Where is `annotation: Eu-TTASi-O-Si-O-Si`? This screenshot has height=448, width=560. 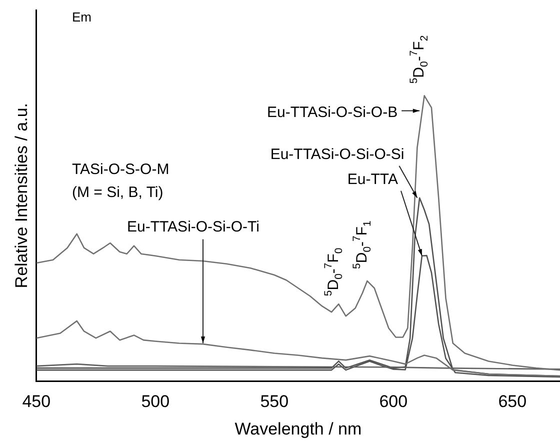
annotation: Eu-TTASi-O-Si-O-Si is located at coordinates (337, 155).